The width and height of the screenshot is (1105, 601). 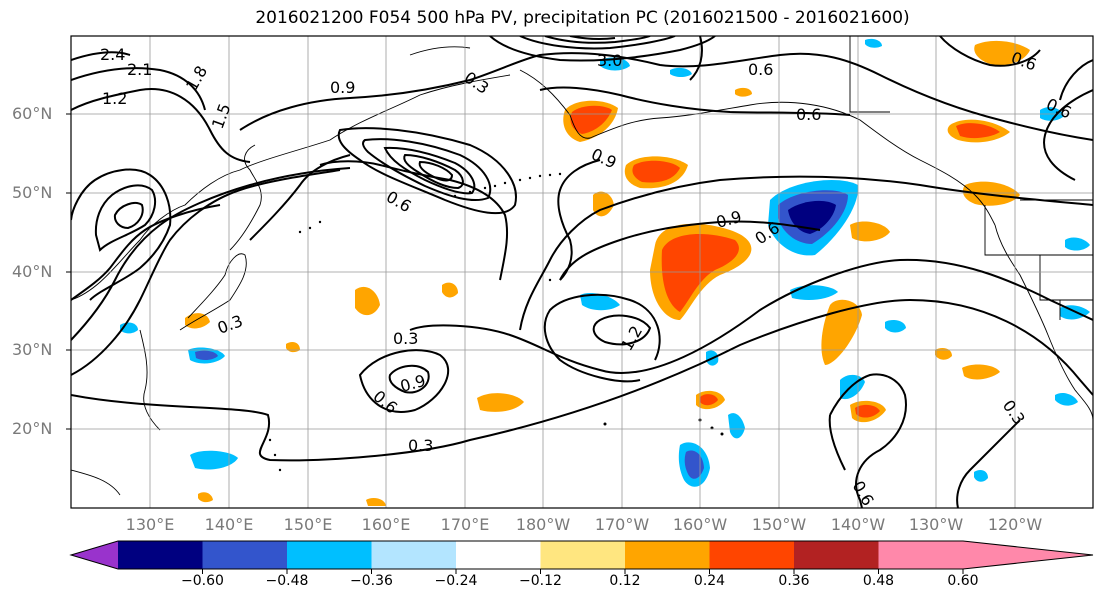 I want to click on colorbar-outline, so click(x=581, y=555).